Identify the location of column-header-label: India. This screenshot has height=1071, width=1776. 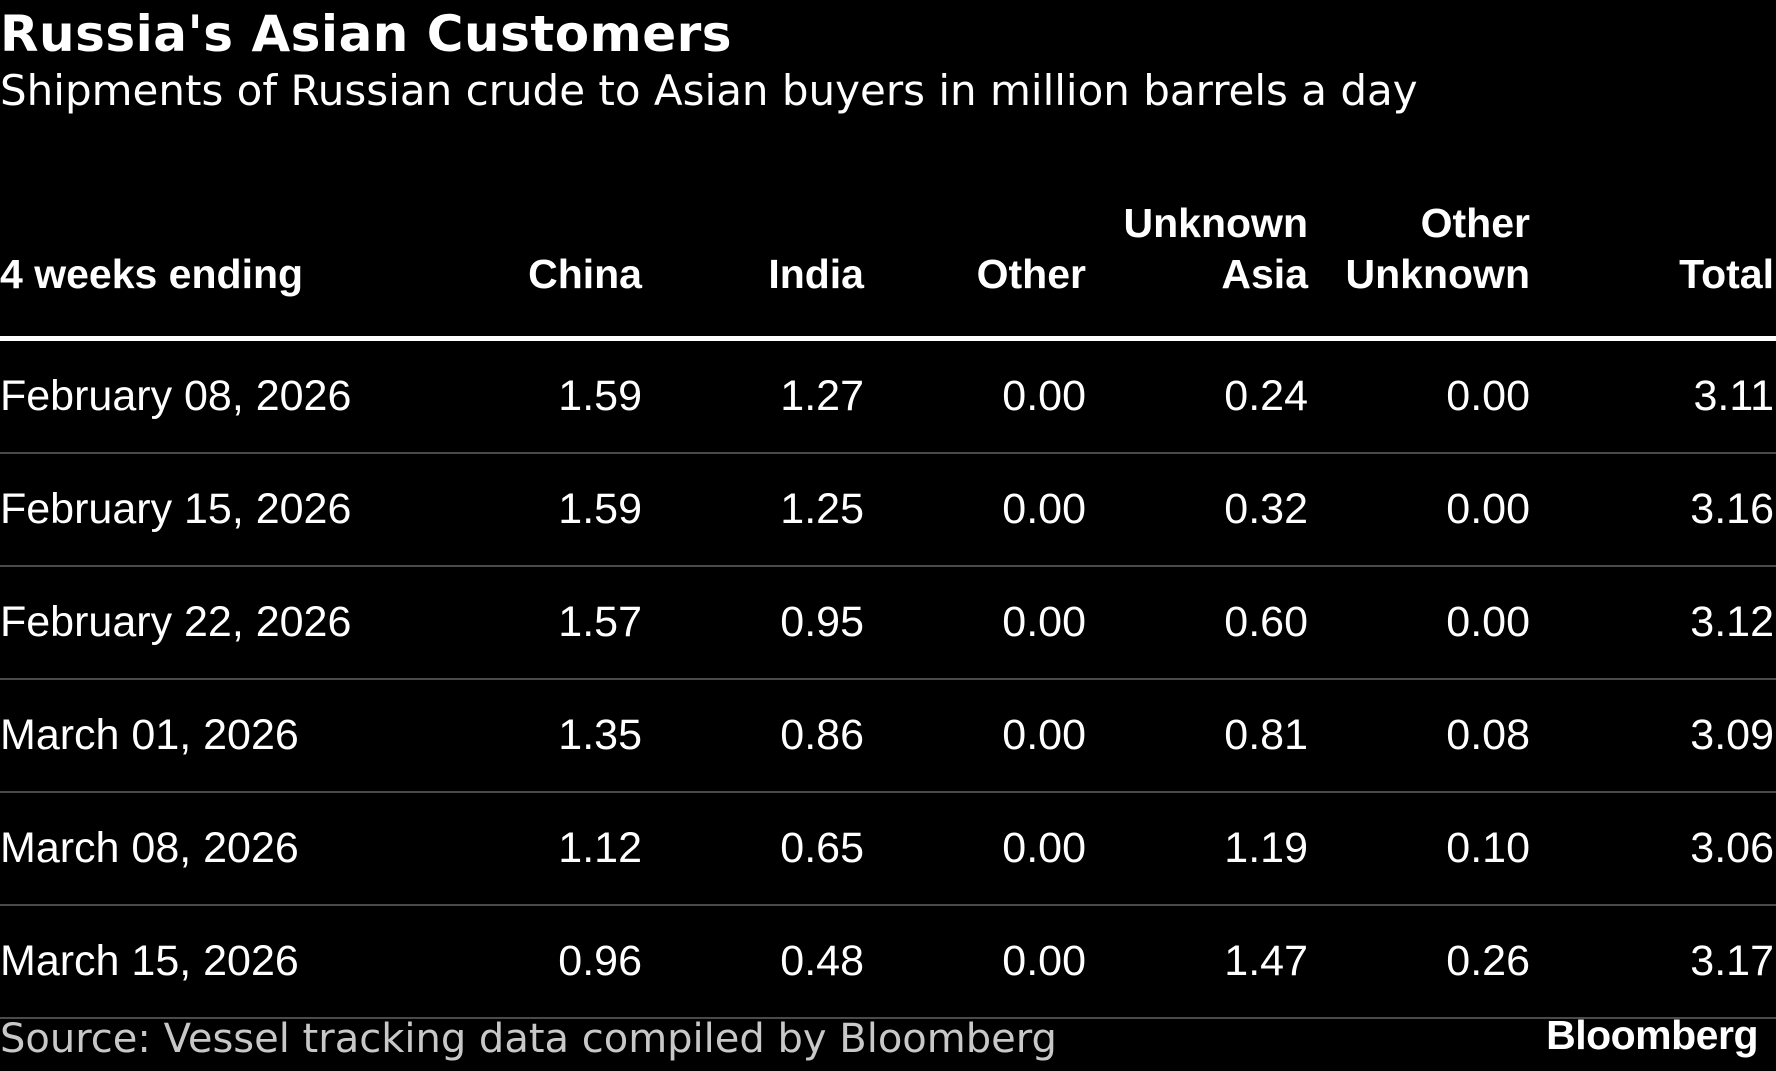
(816, 274).